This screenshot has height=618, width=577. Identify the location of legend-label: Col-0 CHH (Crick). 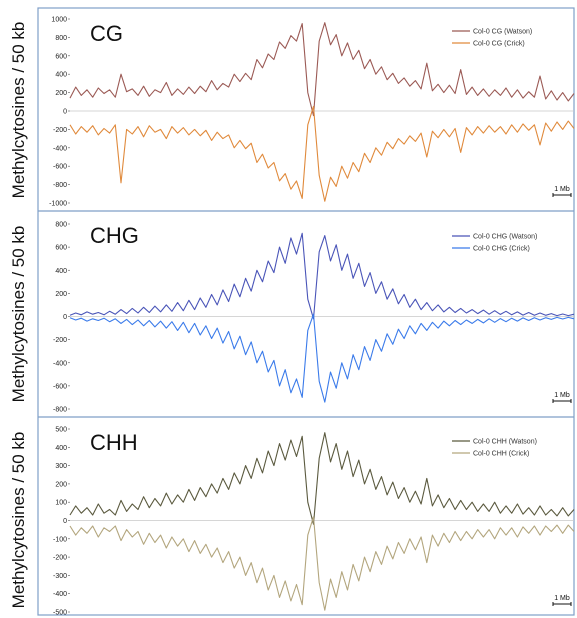
(501, 454).